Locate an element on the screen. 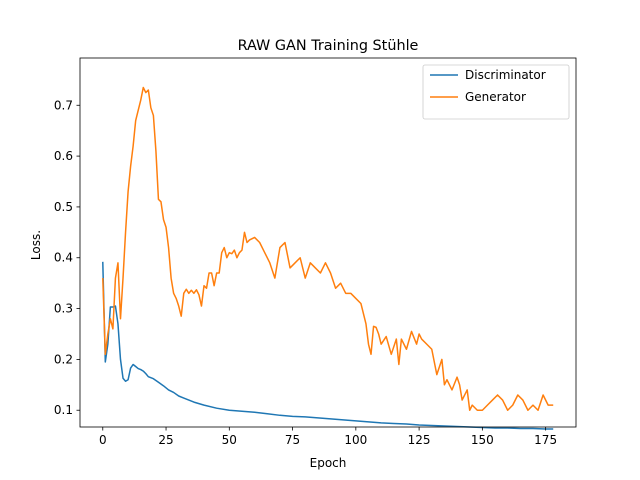 The width and height of the screenshot is (640, 480). y-tick-label: 0.3 is located at coordinates (63, 309).